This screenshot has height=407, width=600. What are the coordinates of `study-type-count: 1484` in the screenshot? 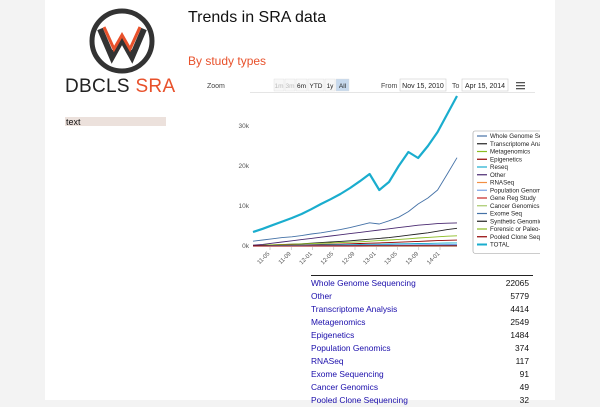 It's located at (510, 335).